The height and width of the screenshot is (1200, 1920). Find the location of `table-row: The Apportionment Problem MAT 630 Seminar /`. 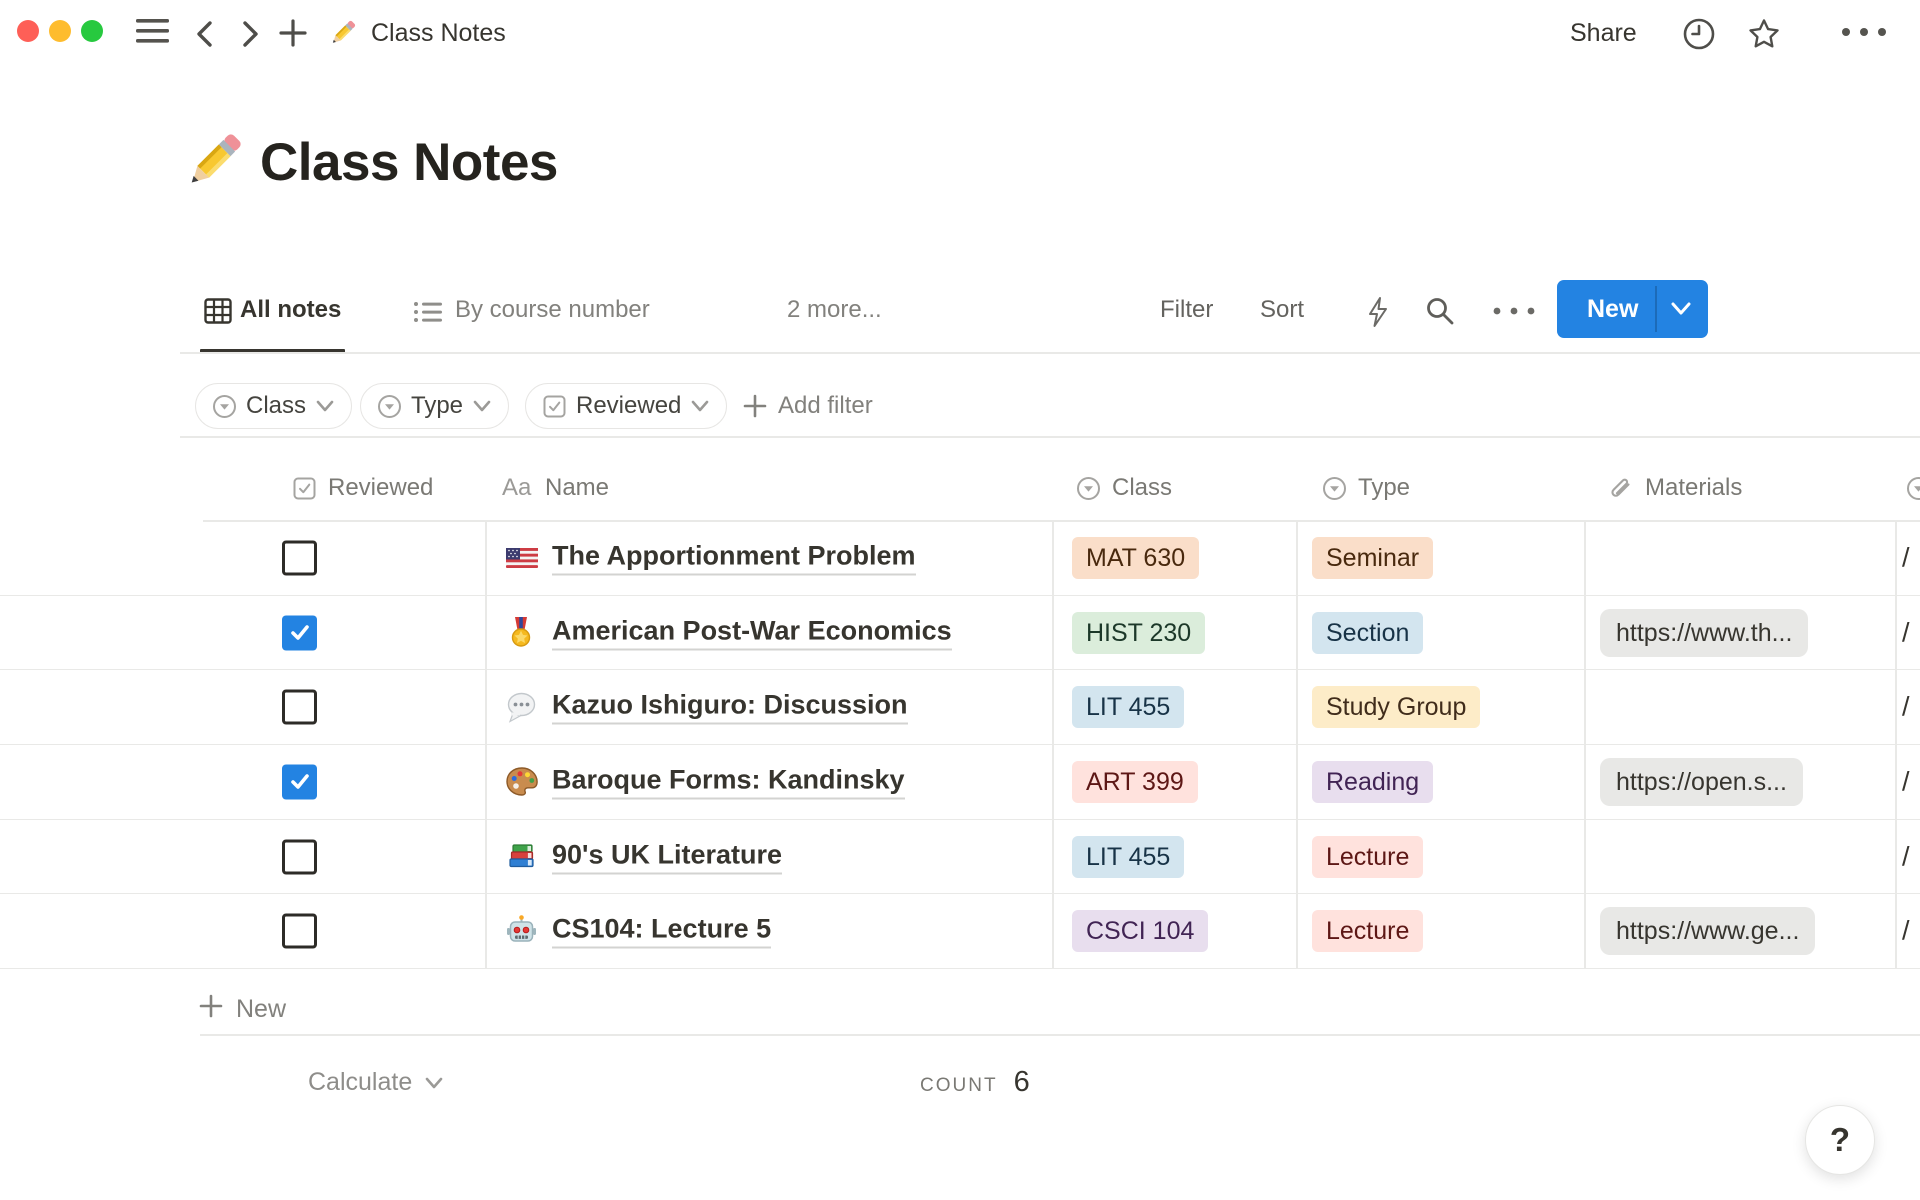

table-row: The Apportionment Problem MAT 630 Seminar / is located at coordinates (960, 558).